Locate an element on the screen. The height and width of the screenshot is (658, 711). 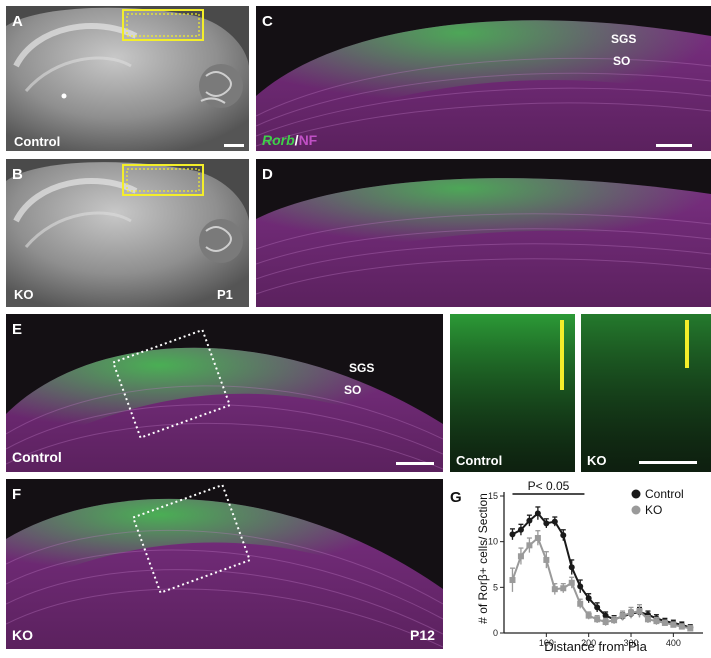
scale-bar-c is located at coordinates (674, 145).